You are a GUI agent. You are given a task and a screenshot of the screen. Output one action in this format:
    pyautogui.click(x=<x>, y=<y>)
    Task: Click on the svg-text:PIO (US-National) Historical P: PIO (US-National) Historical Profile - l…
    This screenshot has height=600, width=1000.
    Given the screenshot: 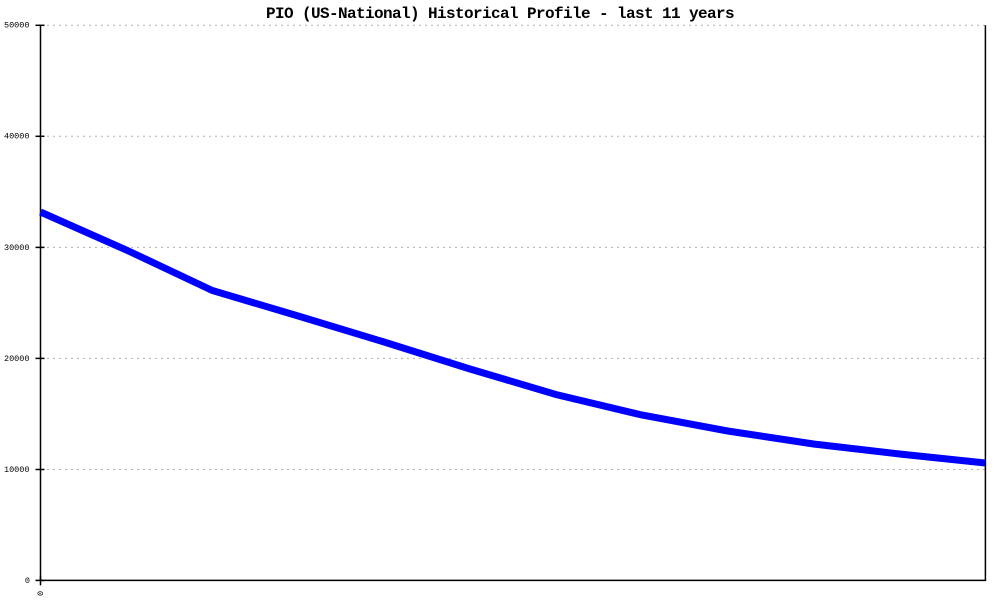 What is the action you would take?
    pyautogui.click(x=500, y=14)
    